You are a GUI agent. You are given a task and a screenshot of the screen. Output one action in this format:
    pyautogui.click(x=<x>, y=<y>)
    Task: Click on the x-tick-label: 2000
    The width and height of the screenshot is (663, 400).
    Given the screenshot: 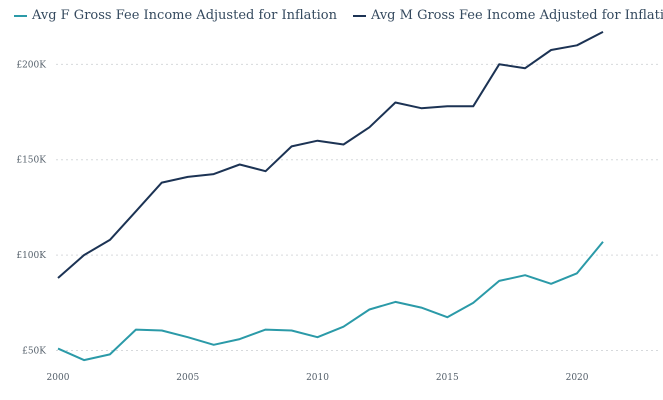 What is the action you would take?
    pyautogui.click(x=58, y=378)
    